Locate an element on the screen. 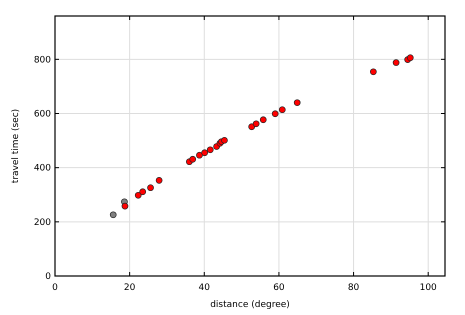  y-tick-label: 800 is located at coordinates (43, 60).